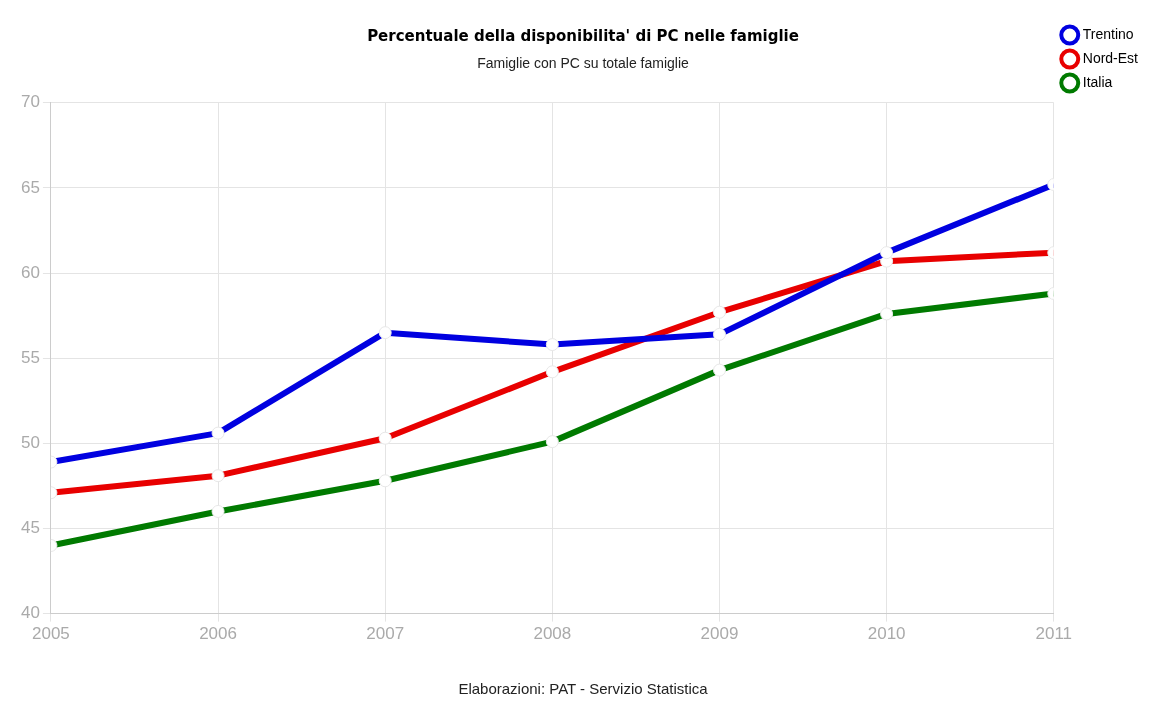 Image resolution: width=1169 pixels, height=719 pixels. I want to click on y-tick-label: 70, so click(30, 102).